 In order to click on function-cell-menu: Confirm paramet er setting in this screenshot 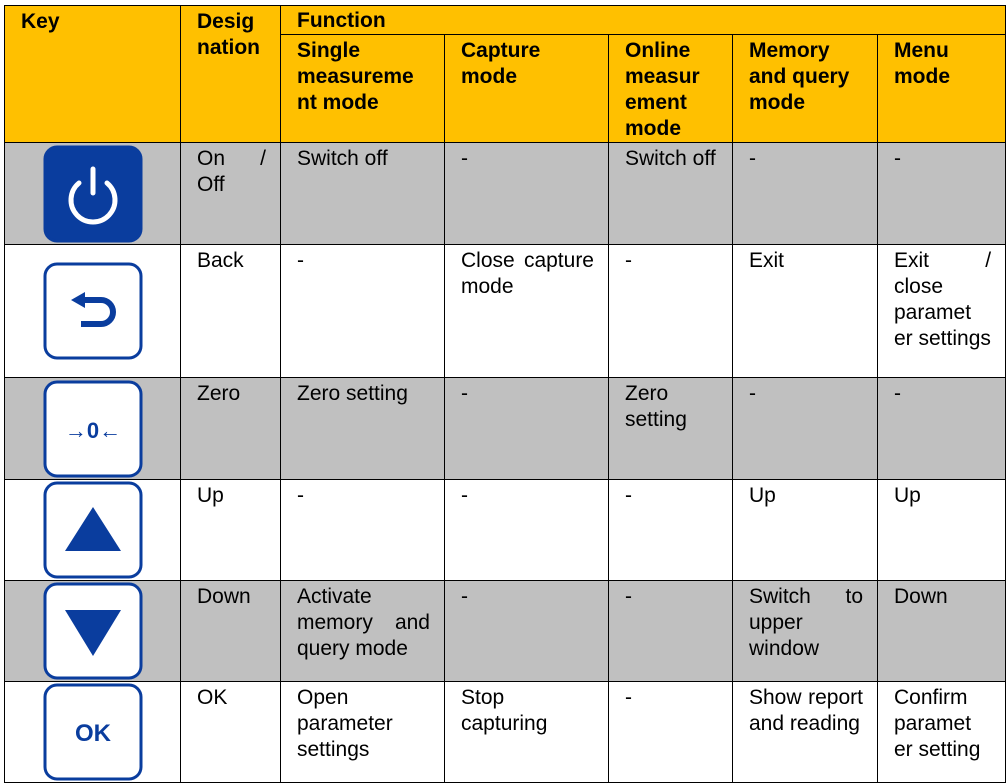, I will do `click(941, 732)`.